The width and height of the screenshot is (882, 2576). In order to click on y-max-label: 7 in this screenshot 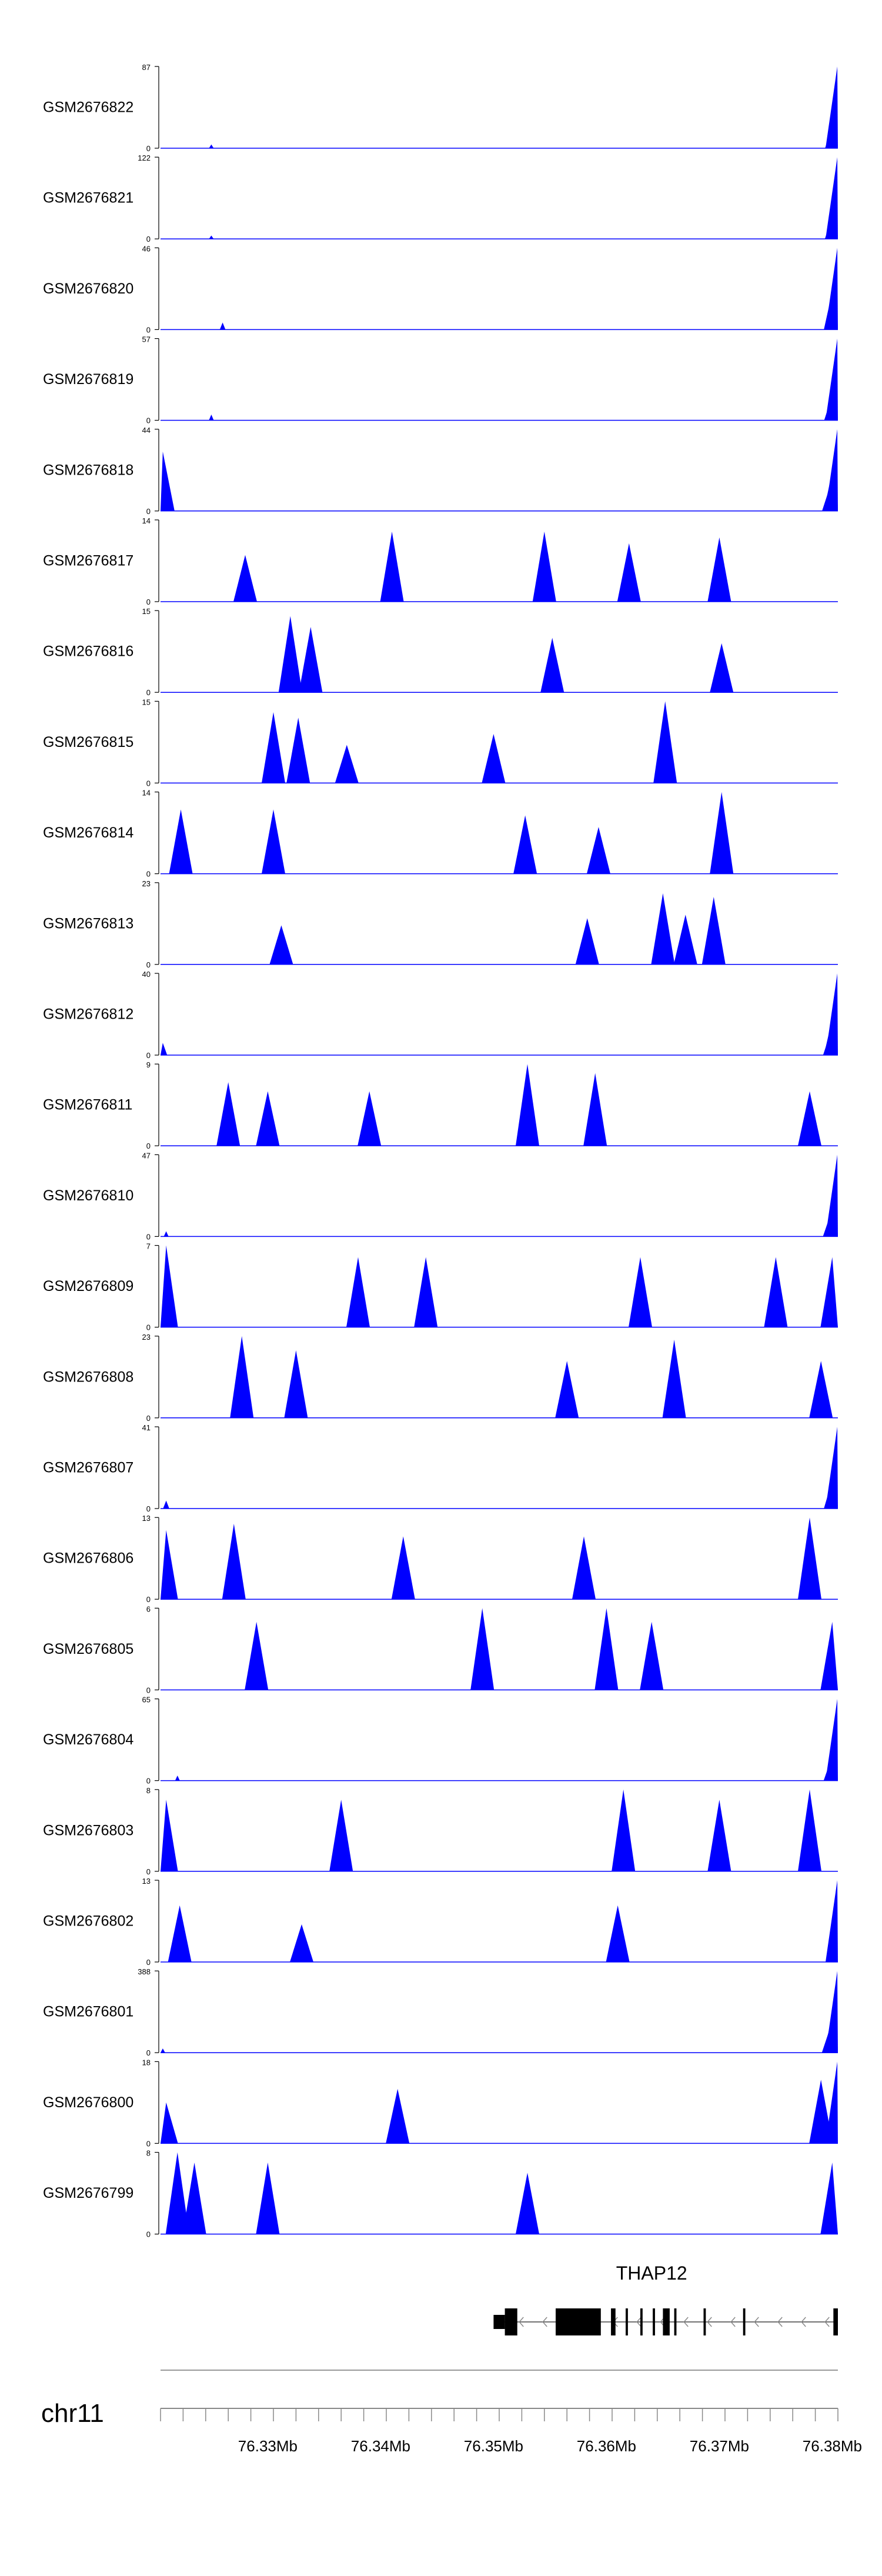, I will do `click(148, 1246)`.